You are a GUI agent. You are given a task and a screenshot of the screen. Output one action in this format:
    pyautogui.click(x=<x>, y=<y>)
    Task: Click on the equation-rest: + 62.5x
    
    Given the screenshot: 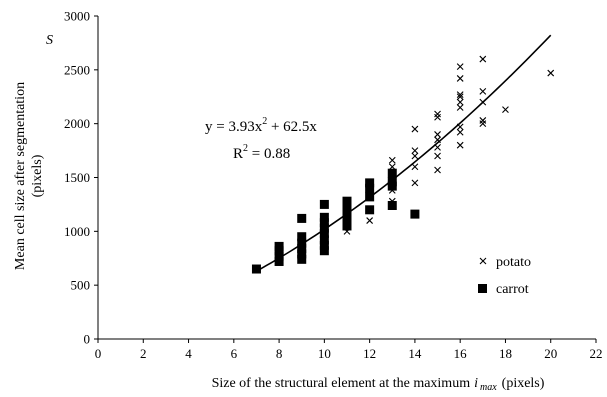 What is the action you would take?
    pyautogui.click(x=292, y=127)
    